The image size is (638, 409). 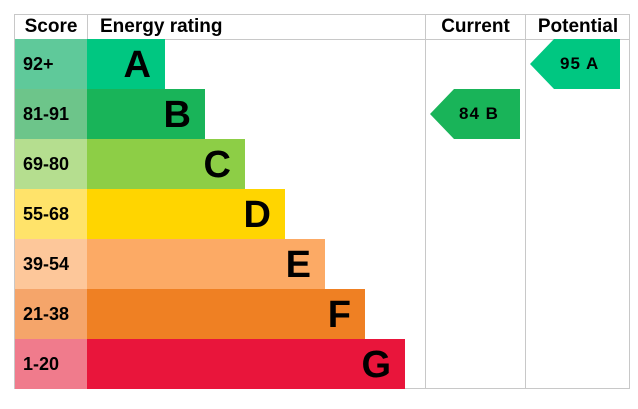 I want to click on divider-current, so click(x=425, y=201).